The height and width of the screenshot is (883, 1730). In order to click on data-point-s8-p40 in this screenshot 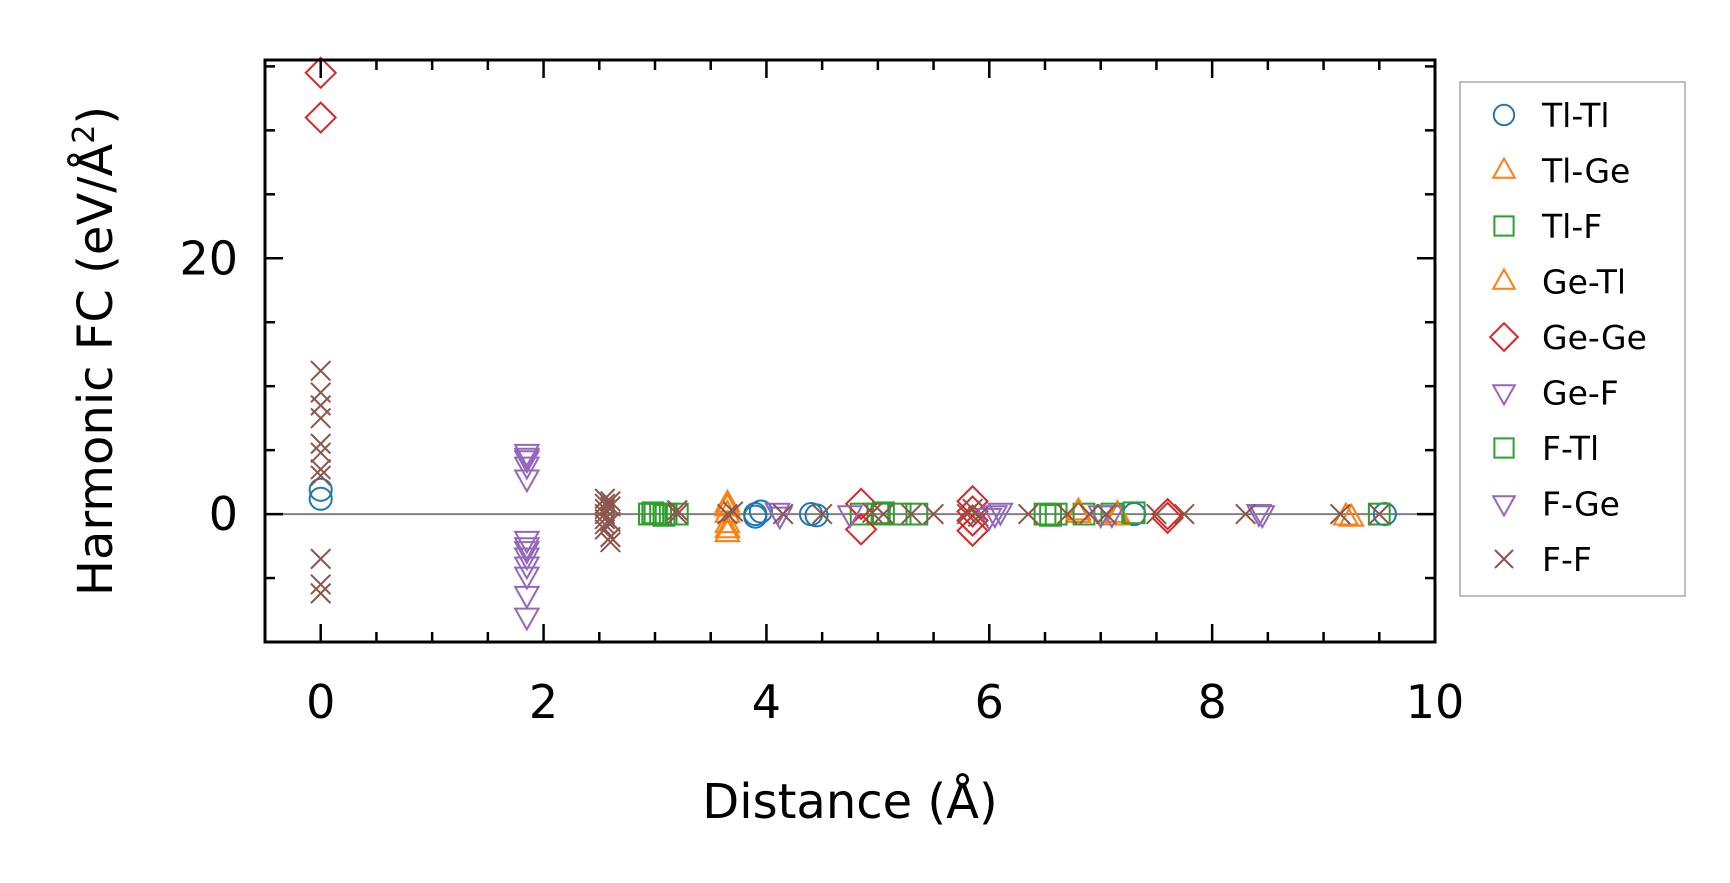, I will do `click(1156, 514)`.